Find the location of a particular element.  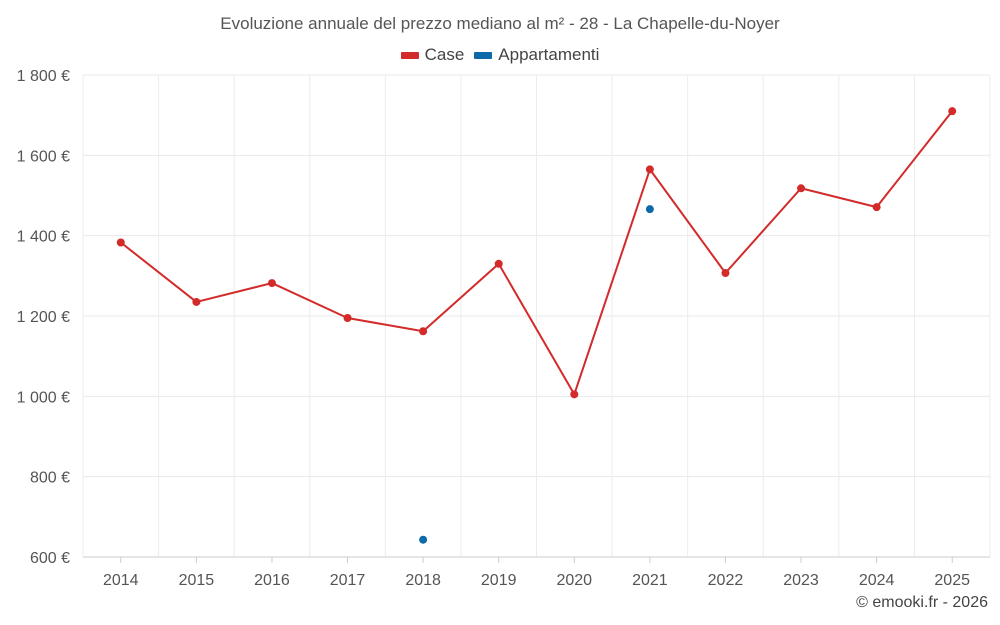

legend-item-case: Case is located at coordinates (432, 55).